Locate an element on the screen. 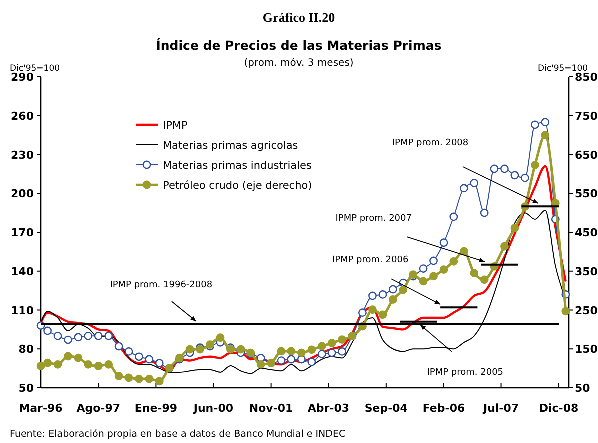 Image resolution: width=598 pixels, height=443 pixels. y-tick-label: 260 is located at coordinates (22, 116).